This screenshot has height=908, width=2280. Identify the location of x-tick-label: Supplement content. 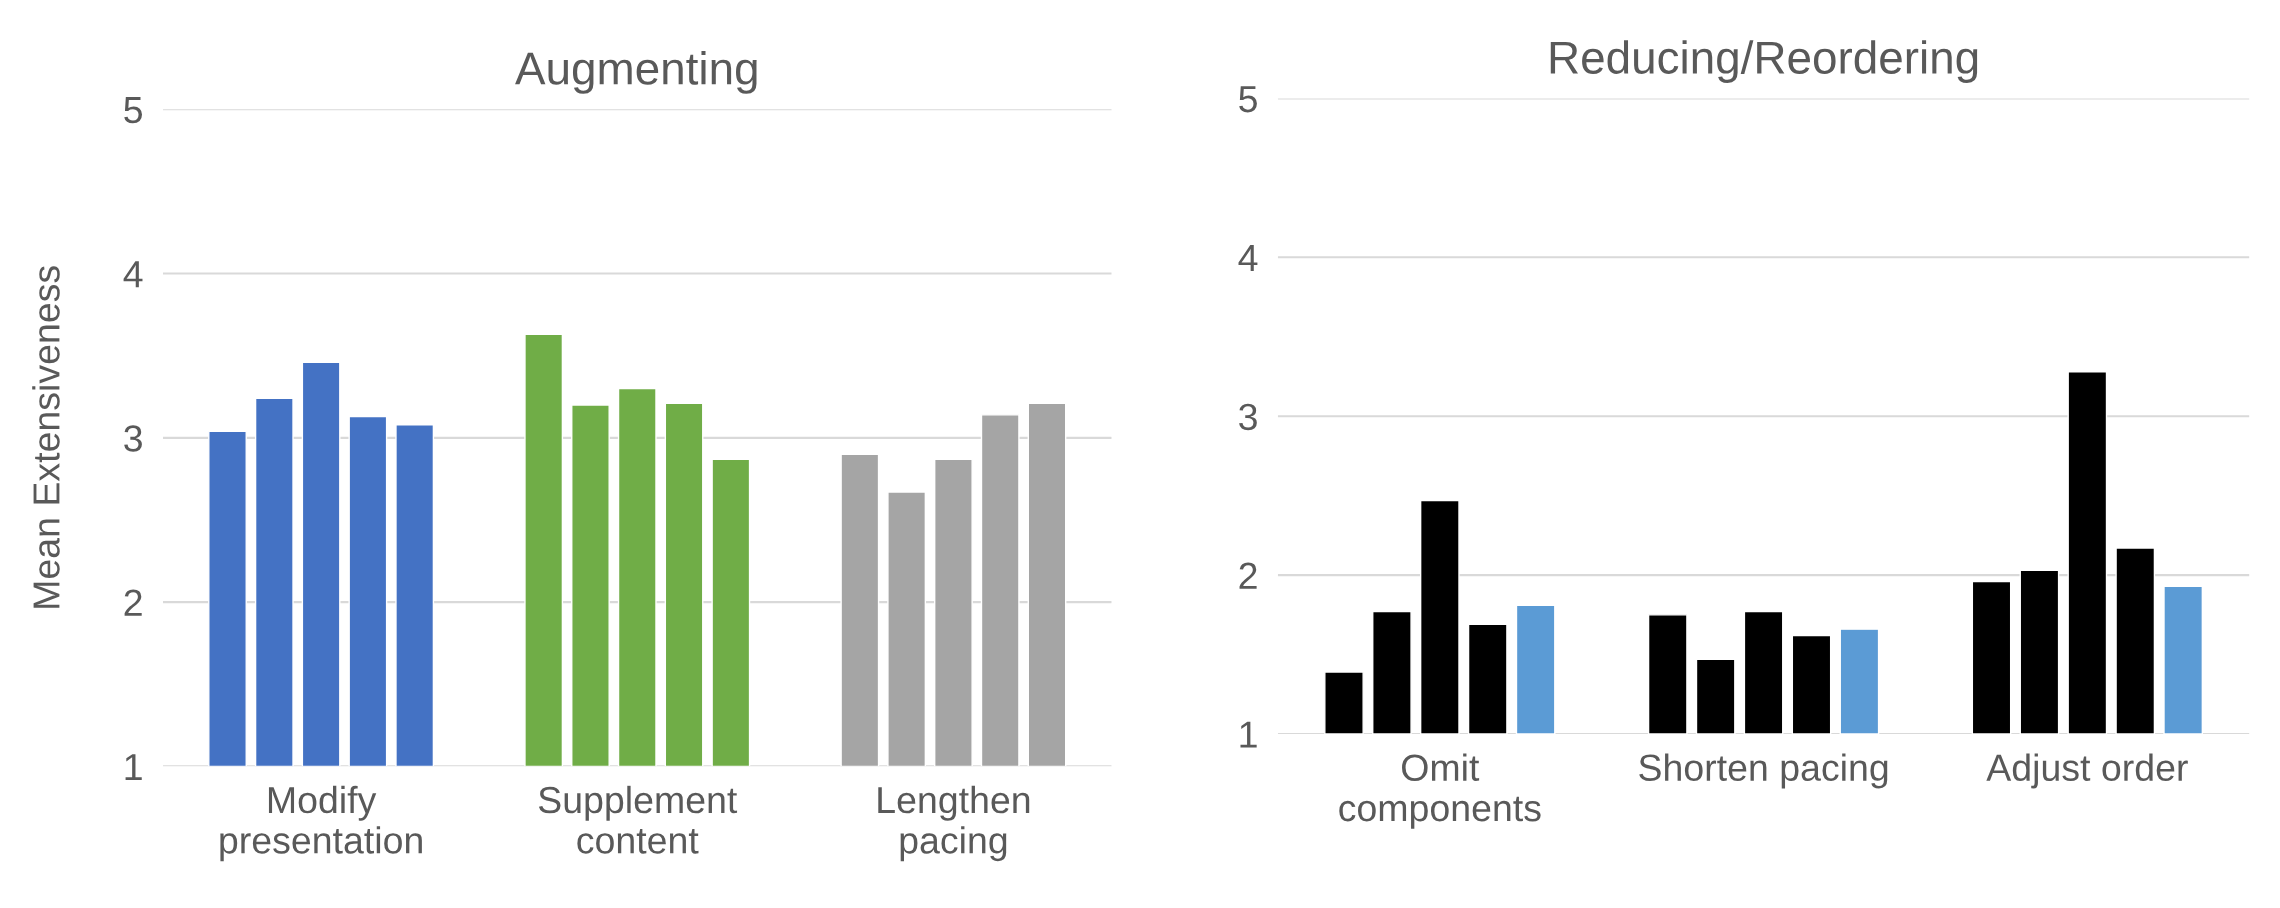
(638, 819).